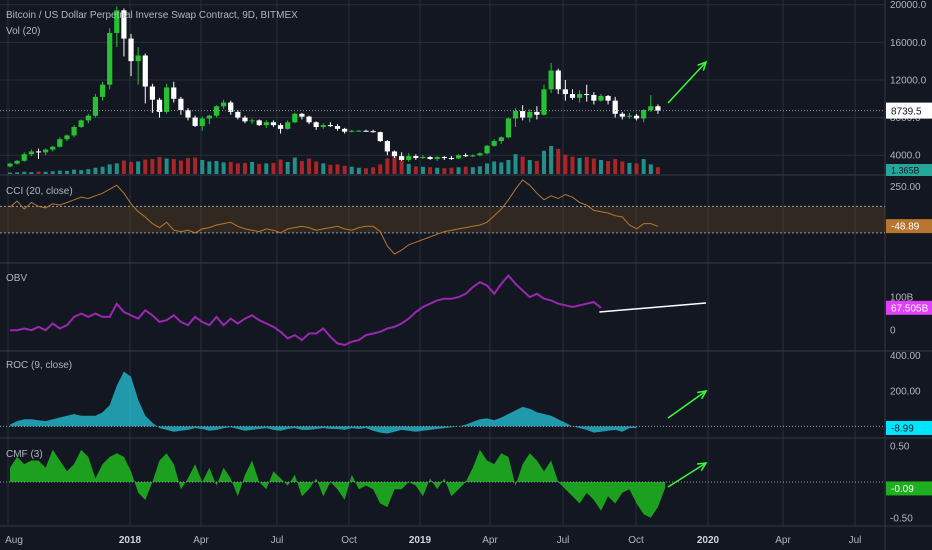 The height and width of the screenshot is (550, 932). Describe the element at coordinates (783, 540) in the screenshot. I see `x-axis-label: Apr` at that location.